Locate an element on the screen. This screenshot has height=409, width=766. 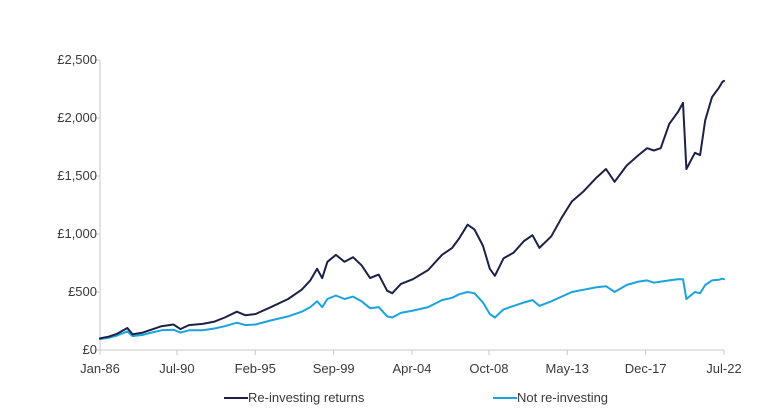
y-axis: £0 £500 £1,000 £1,500 £2,000 £2,500 is located at coordinates (79, 204).